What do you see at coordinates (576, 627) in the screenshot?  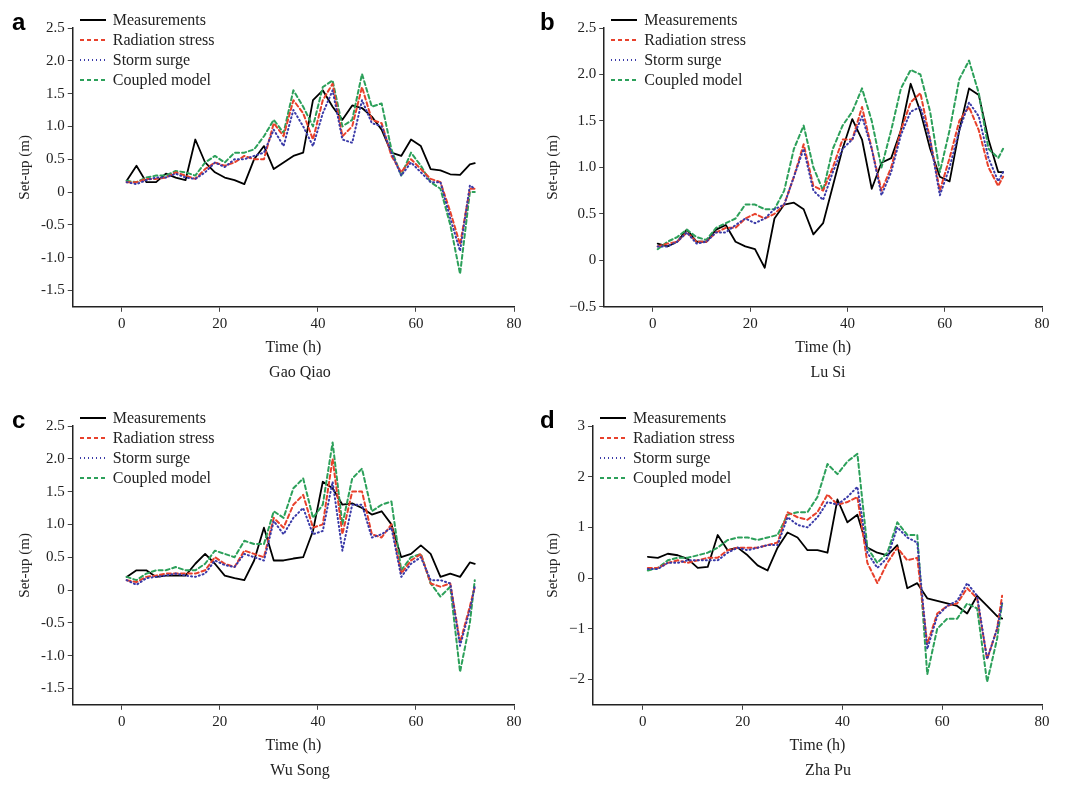 I see `y-tick-label: −1` at bounding box center [576, 627].